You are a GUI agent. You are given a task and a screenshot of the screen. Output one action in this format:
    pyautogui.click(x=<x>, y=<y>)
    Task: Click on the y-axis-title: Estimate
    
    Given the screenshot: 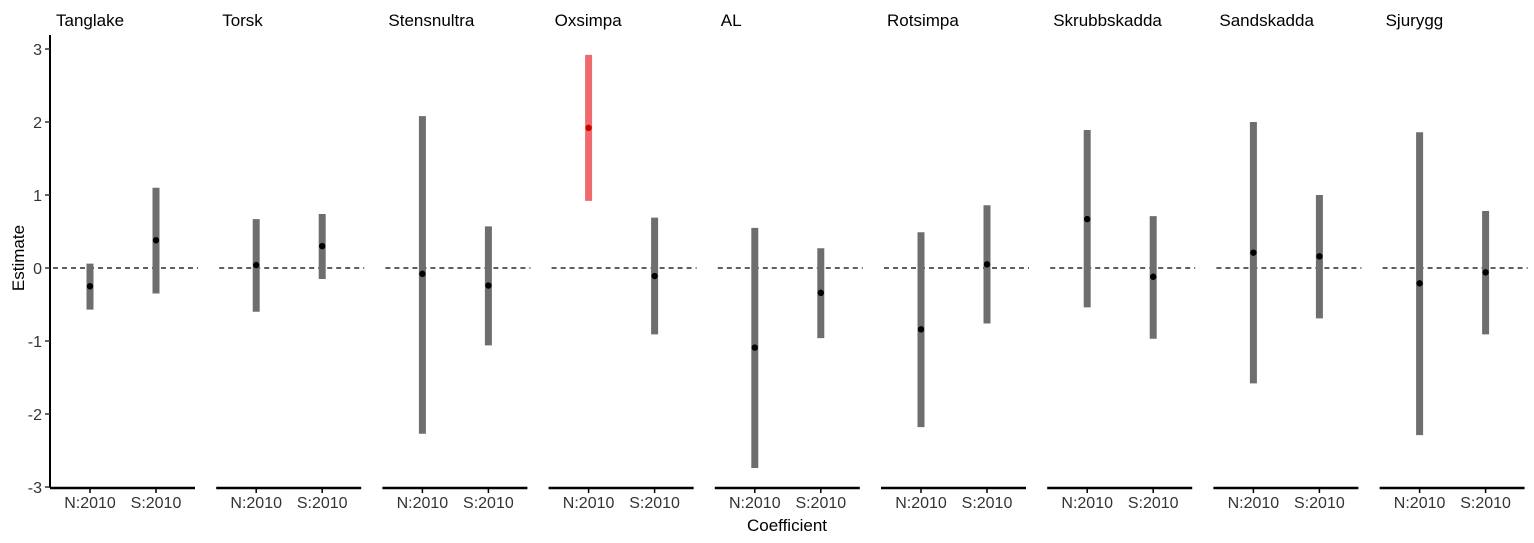 What is the action you would take?
    pyautogui.click(x=18, y=258)
    